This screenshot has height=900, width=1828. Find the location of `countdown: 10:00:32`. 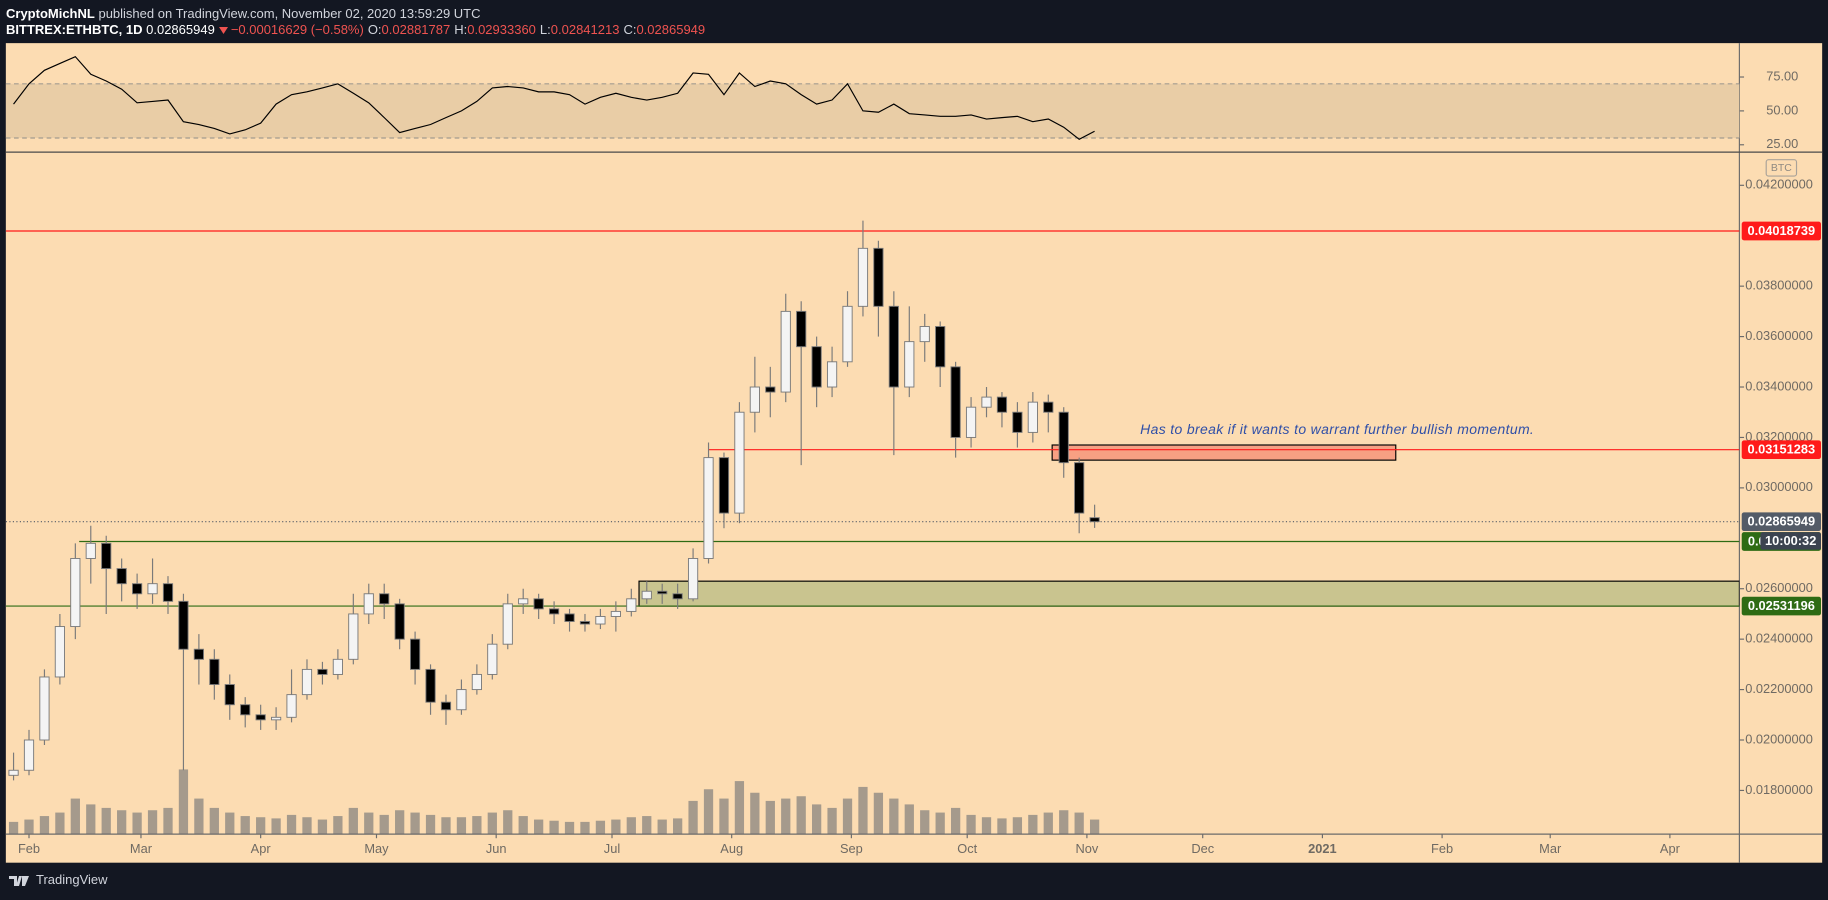

countdown: 10:00:32 is located at coordinates (1790, 540).